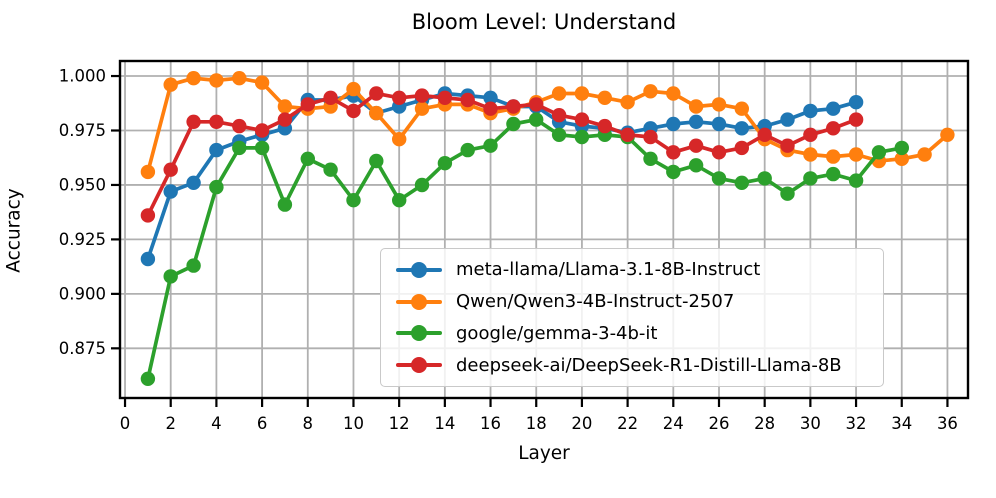 This screenshot has height=498, width=996. What do you see at coordinates (595, 302) in the screenshot?
I see `legend-label: Qwen/Qwen3-4B-Instruct-2507` at bounding box center [595, 302].